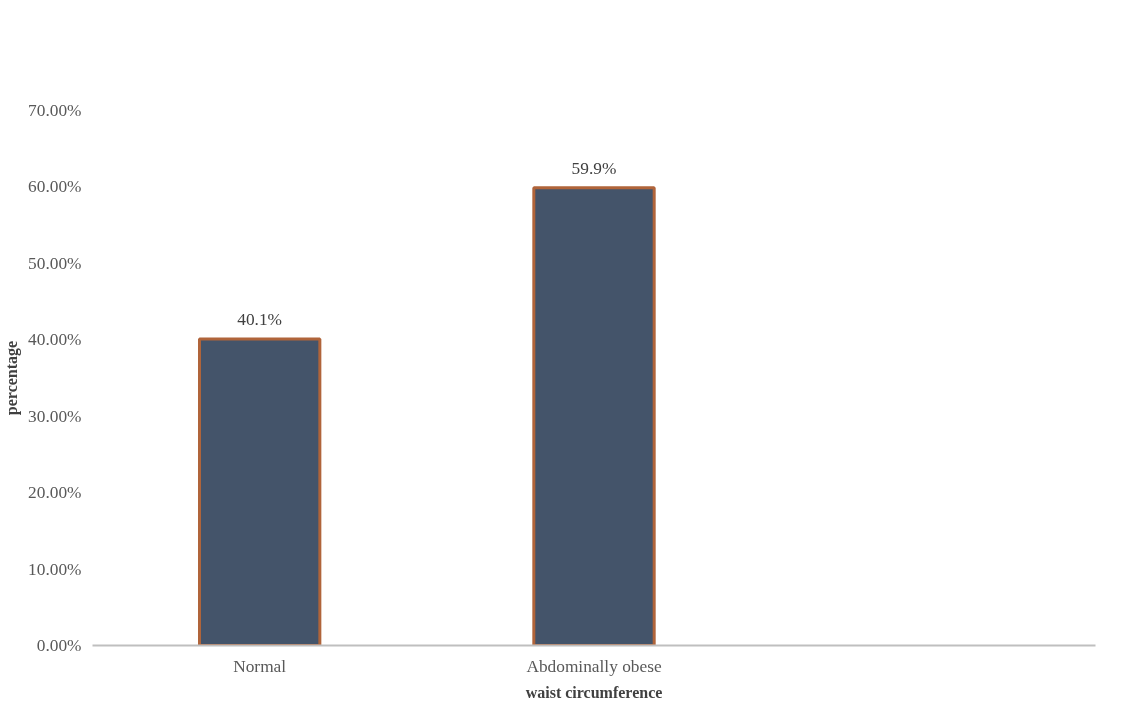 This screenshot has height=715, width=1147. What do you see at coordinates (55, 263) in the screenshot?
I see `y-tick-label: 50.00%` at bounding box center [55, 263].